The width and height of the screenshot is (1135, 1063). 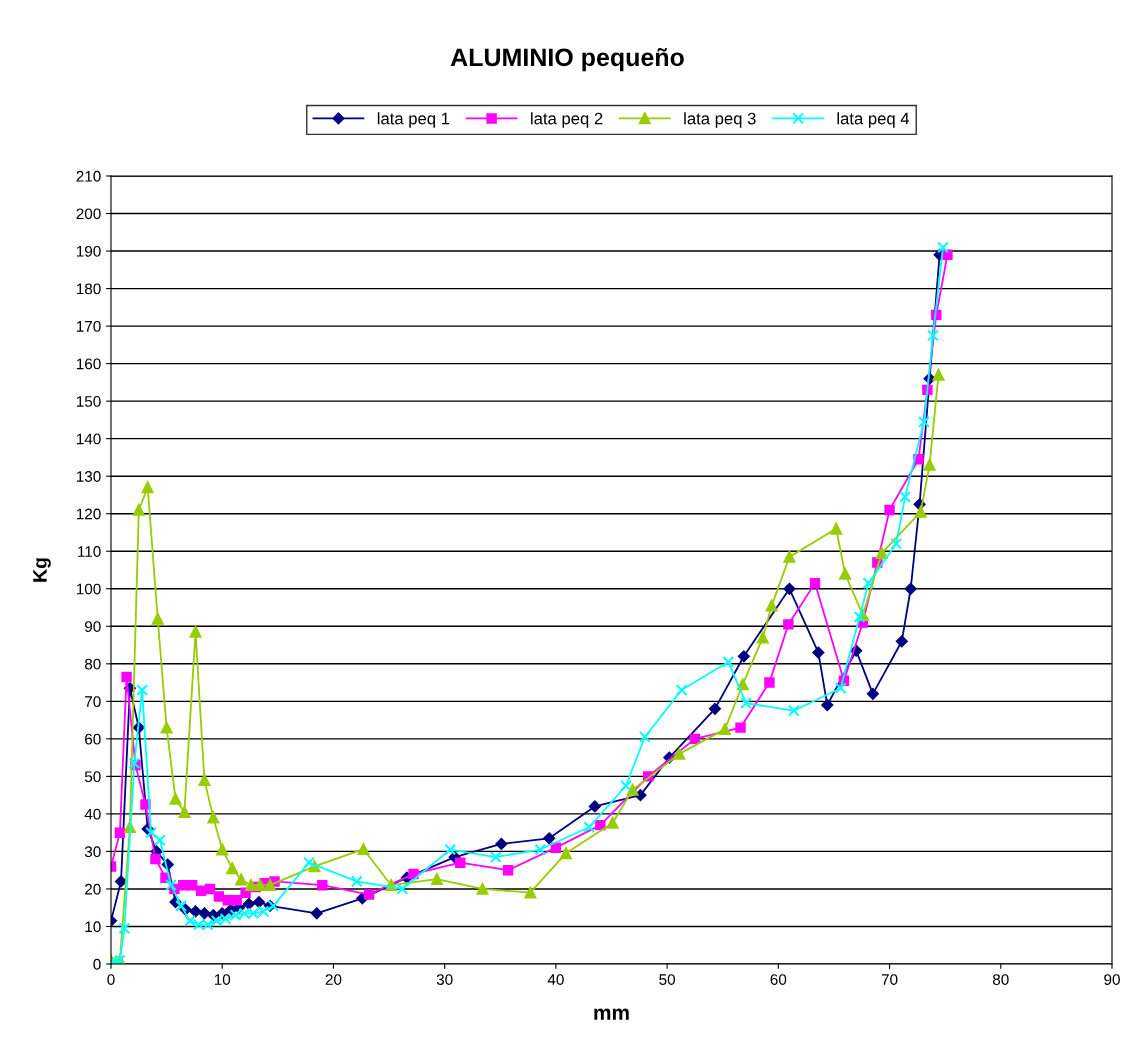 I want to click on y-tick-label: 60, so click(x=93, y=739).